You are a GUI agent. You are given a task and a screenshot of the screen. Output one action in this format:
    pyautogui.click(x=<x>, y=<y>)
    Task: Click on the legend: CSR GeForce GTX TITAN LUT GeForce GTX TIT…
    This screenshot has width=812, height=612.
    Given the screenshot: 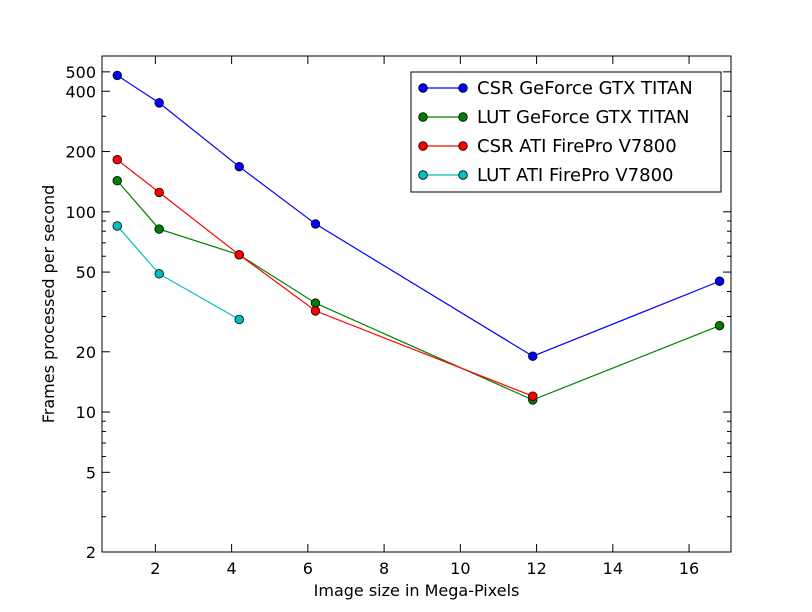 What is the action you would take?
    pyautogui.click(x=566, y=132)
    